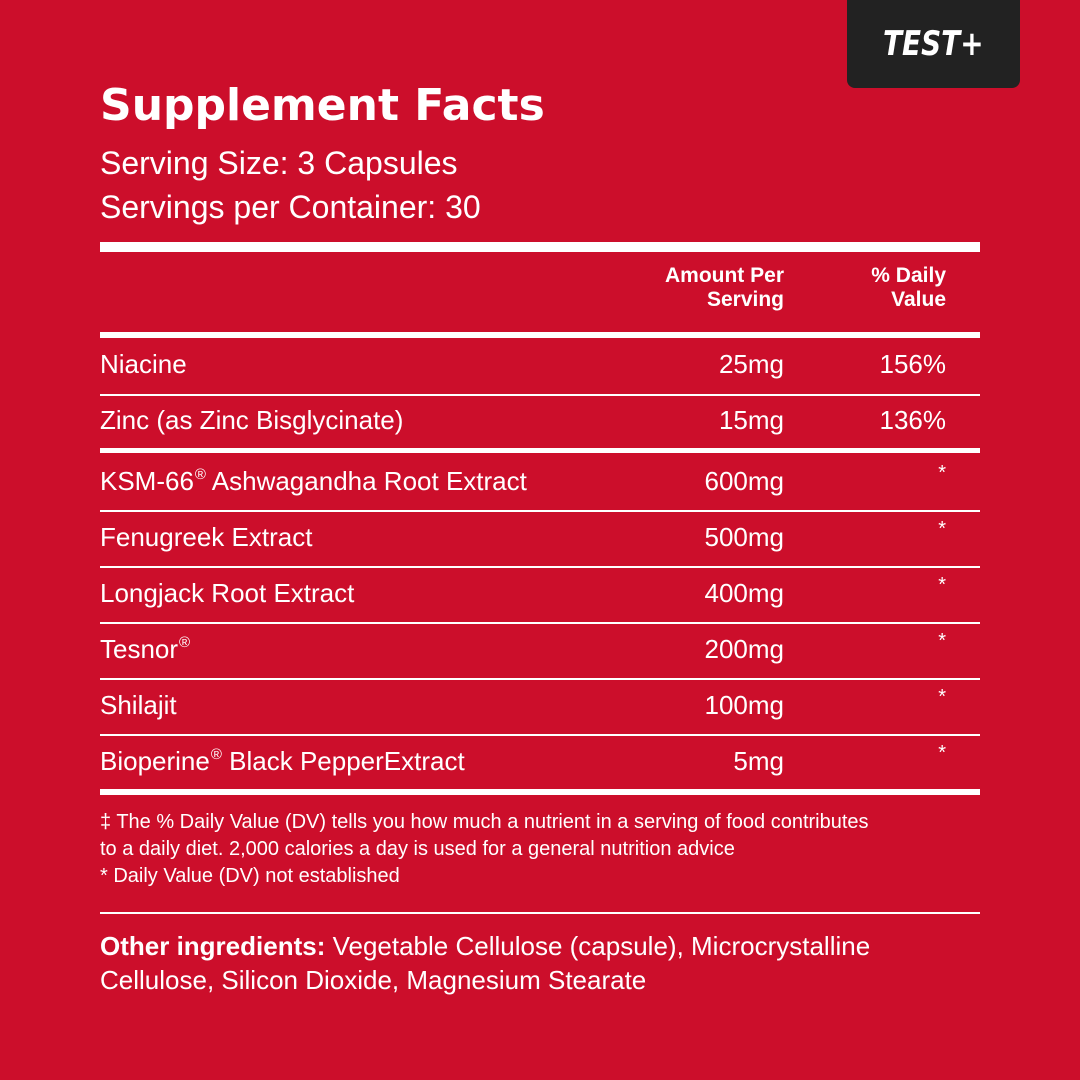  Describe the element at coordinates (744, 705) in the screenshot. I see `ingredient-amount: 100mg` at that location.